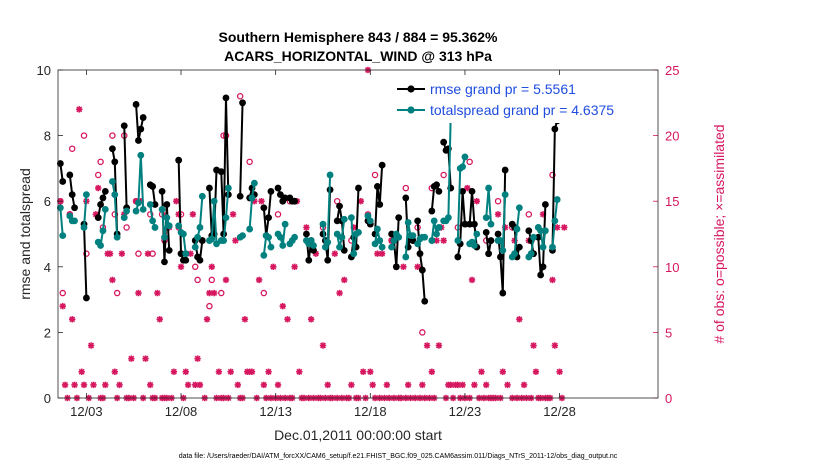 This screenshot has height=470, width=830. I want to click on chart-title-line2: ACARS_HORIZONTAL_WIND @ 313 hPa, so click(358, 56).